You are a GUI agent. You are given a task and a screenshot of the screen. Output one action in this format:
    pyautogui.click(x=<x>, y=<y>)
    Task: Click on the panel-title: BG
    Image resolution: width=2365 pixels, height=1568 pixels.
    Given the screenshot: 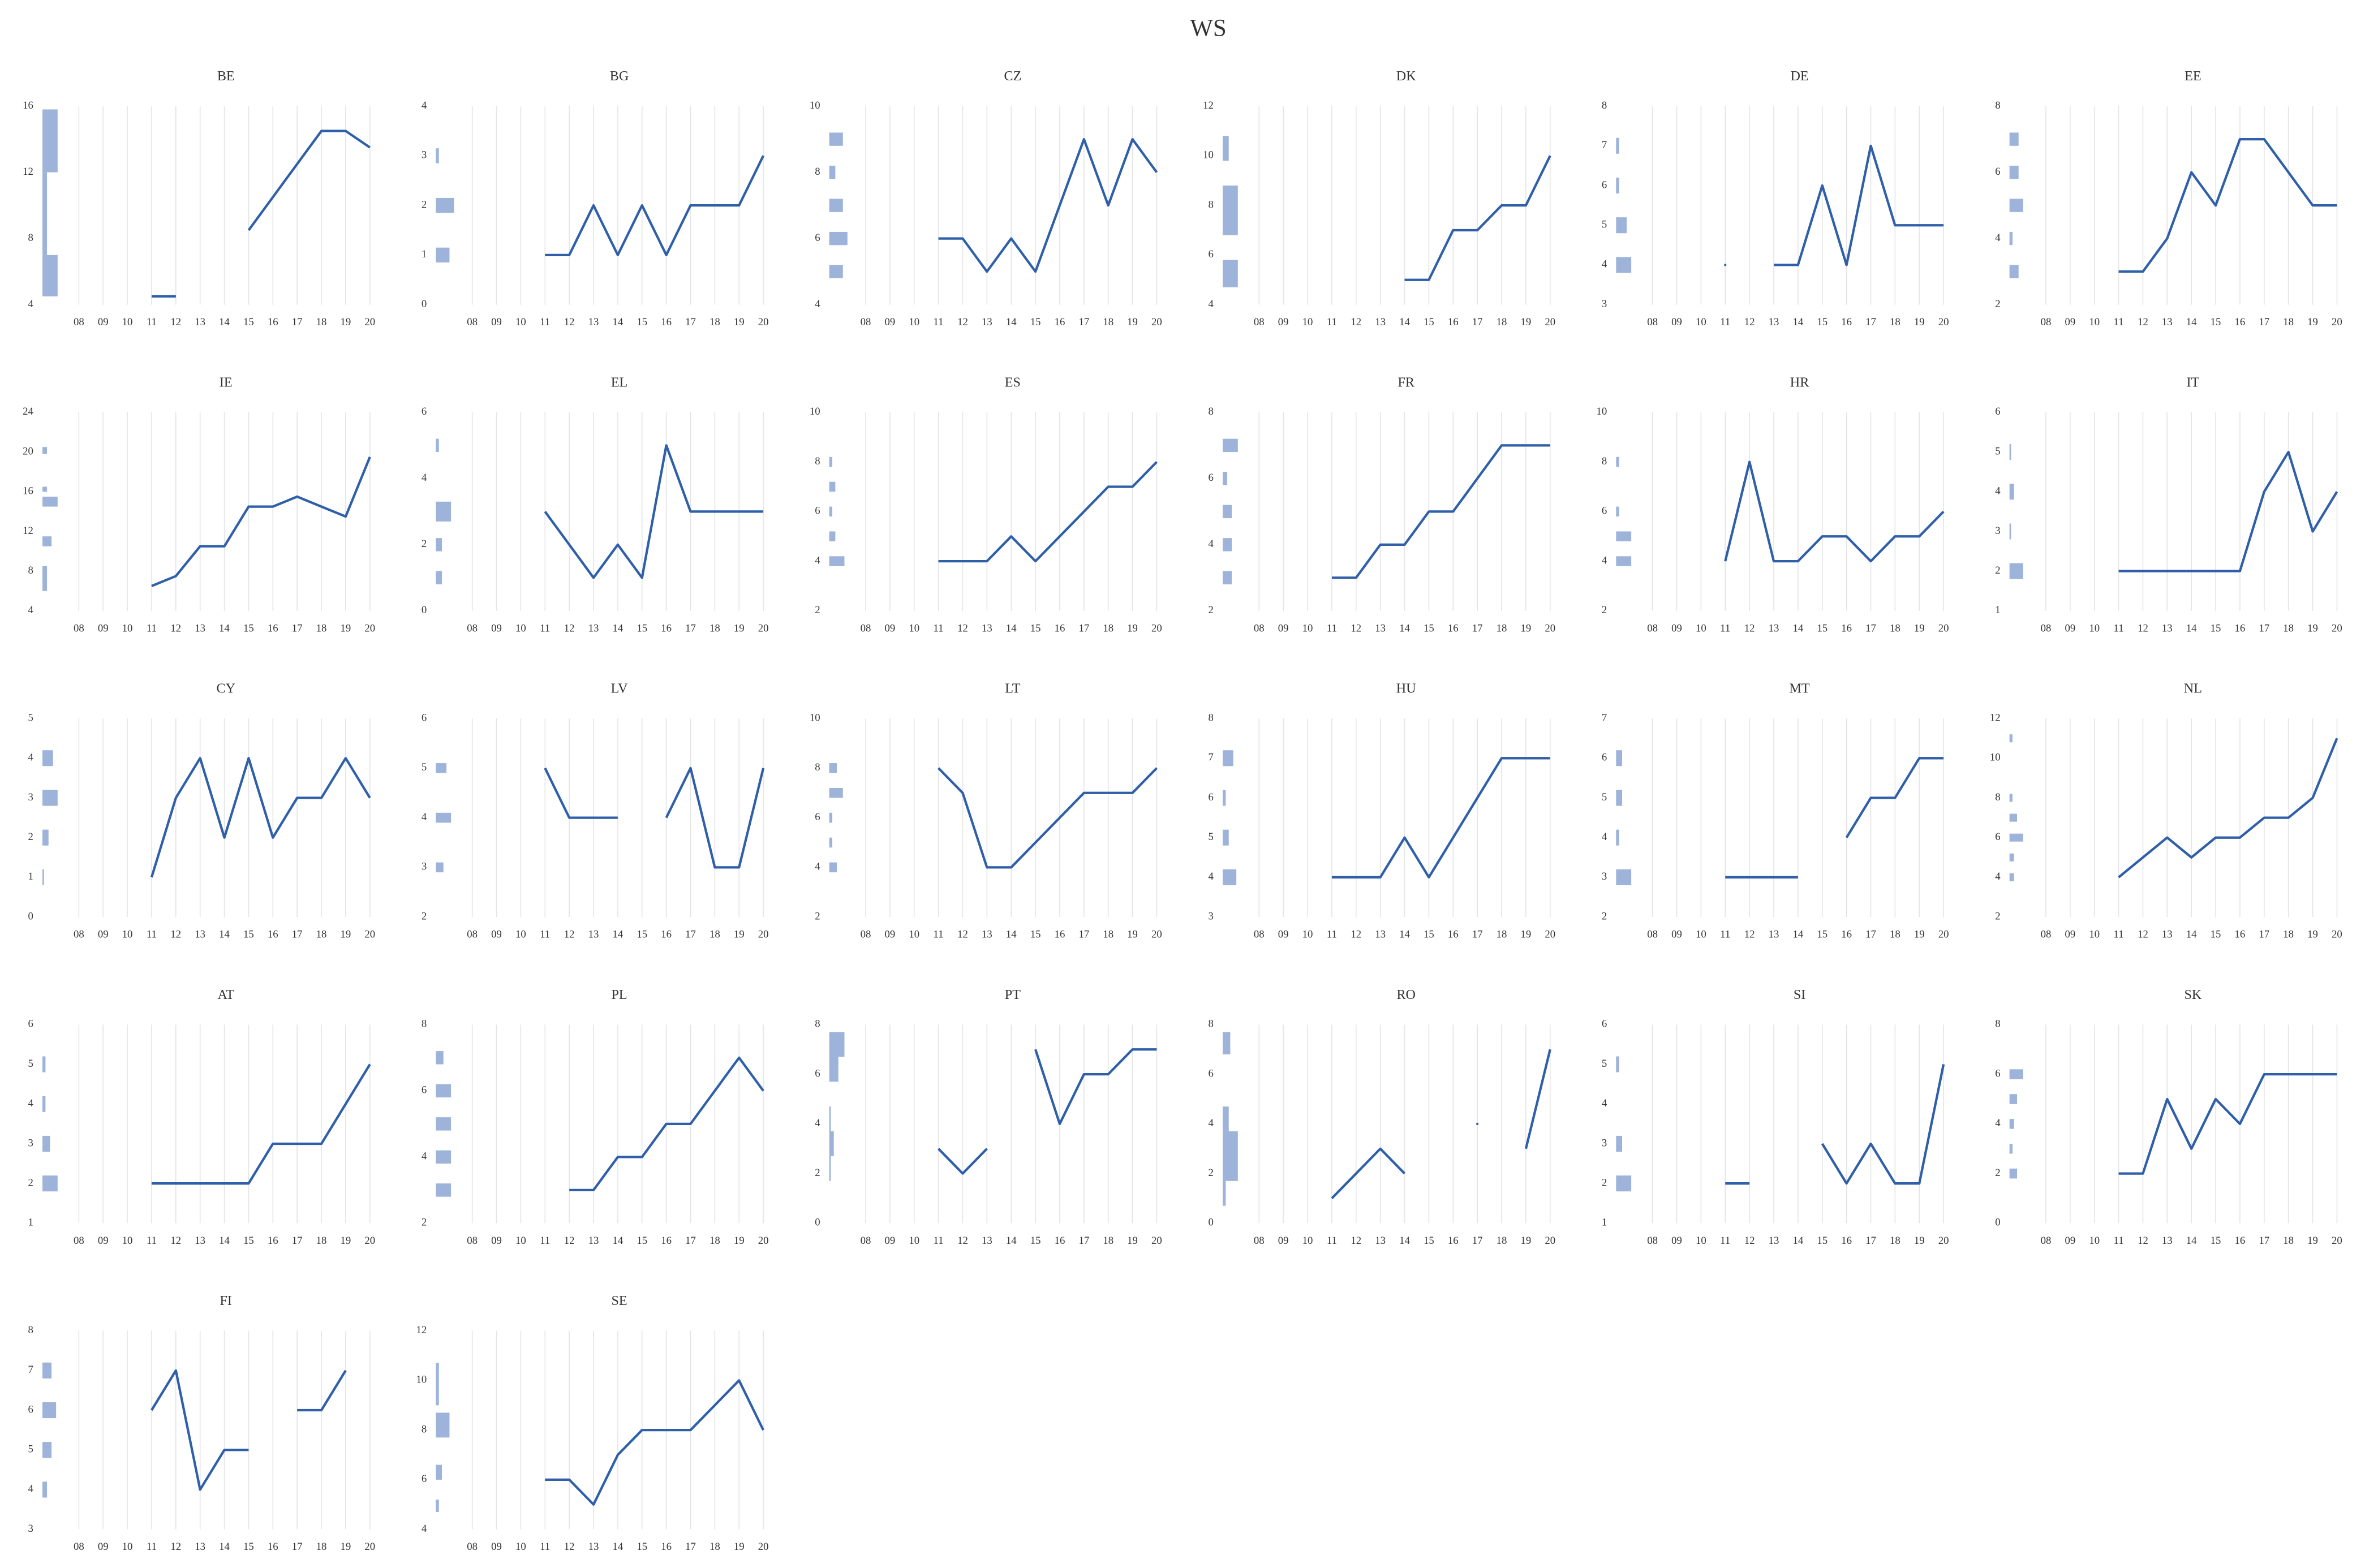 What is the action you would take?
    pyautogui.click(x=619, y=76)
    